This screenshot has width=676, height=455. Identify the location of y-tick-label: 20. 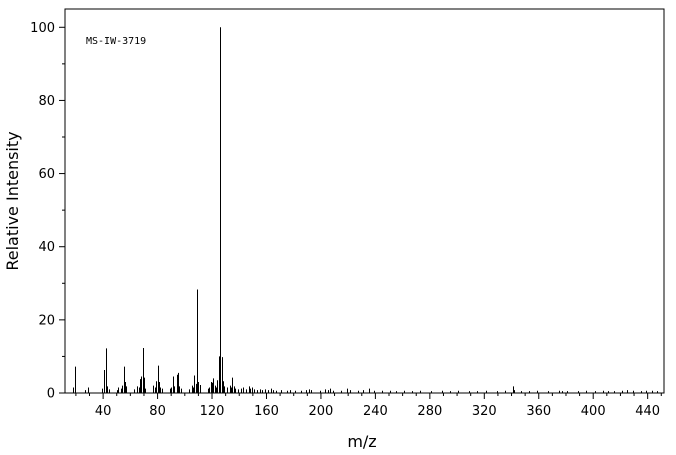
(46, 320).